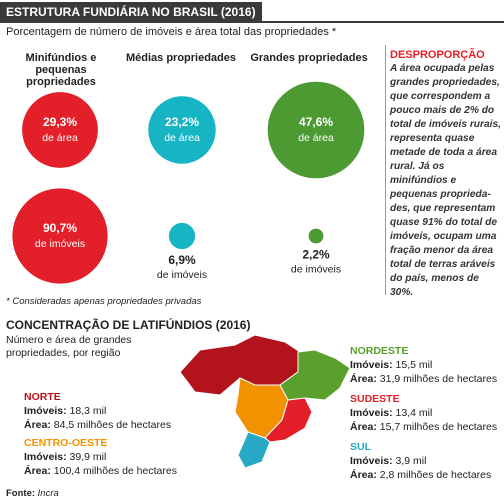 The image size is (504, 502). What do you see at coordinates (360, 447) in the screenshot?
I see `region-name: SUL` at bounding box center [360, 447].